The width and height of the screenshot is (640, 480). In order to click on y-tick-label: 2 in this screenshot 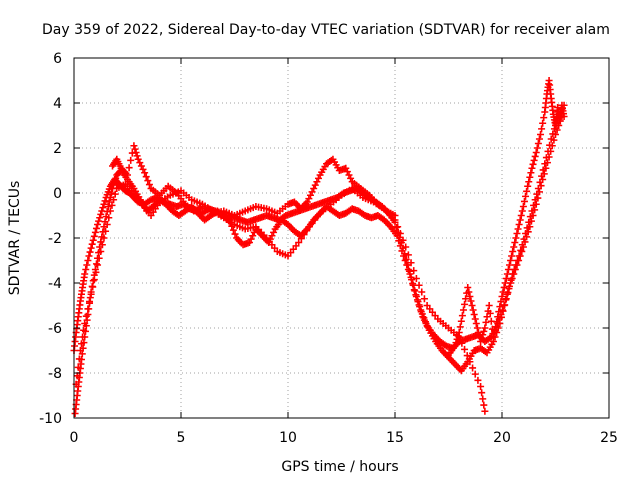, I will do `click(57, 149)`.